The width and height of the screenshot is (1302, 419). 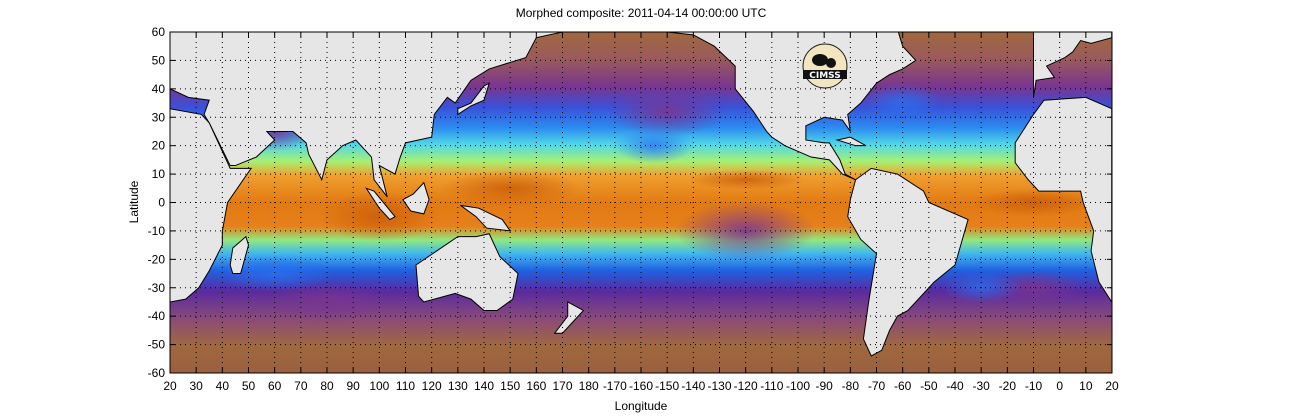 I want to click on x-tick-label: 130, so click(x=458, y=386).